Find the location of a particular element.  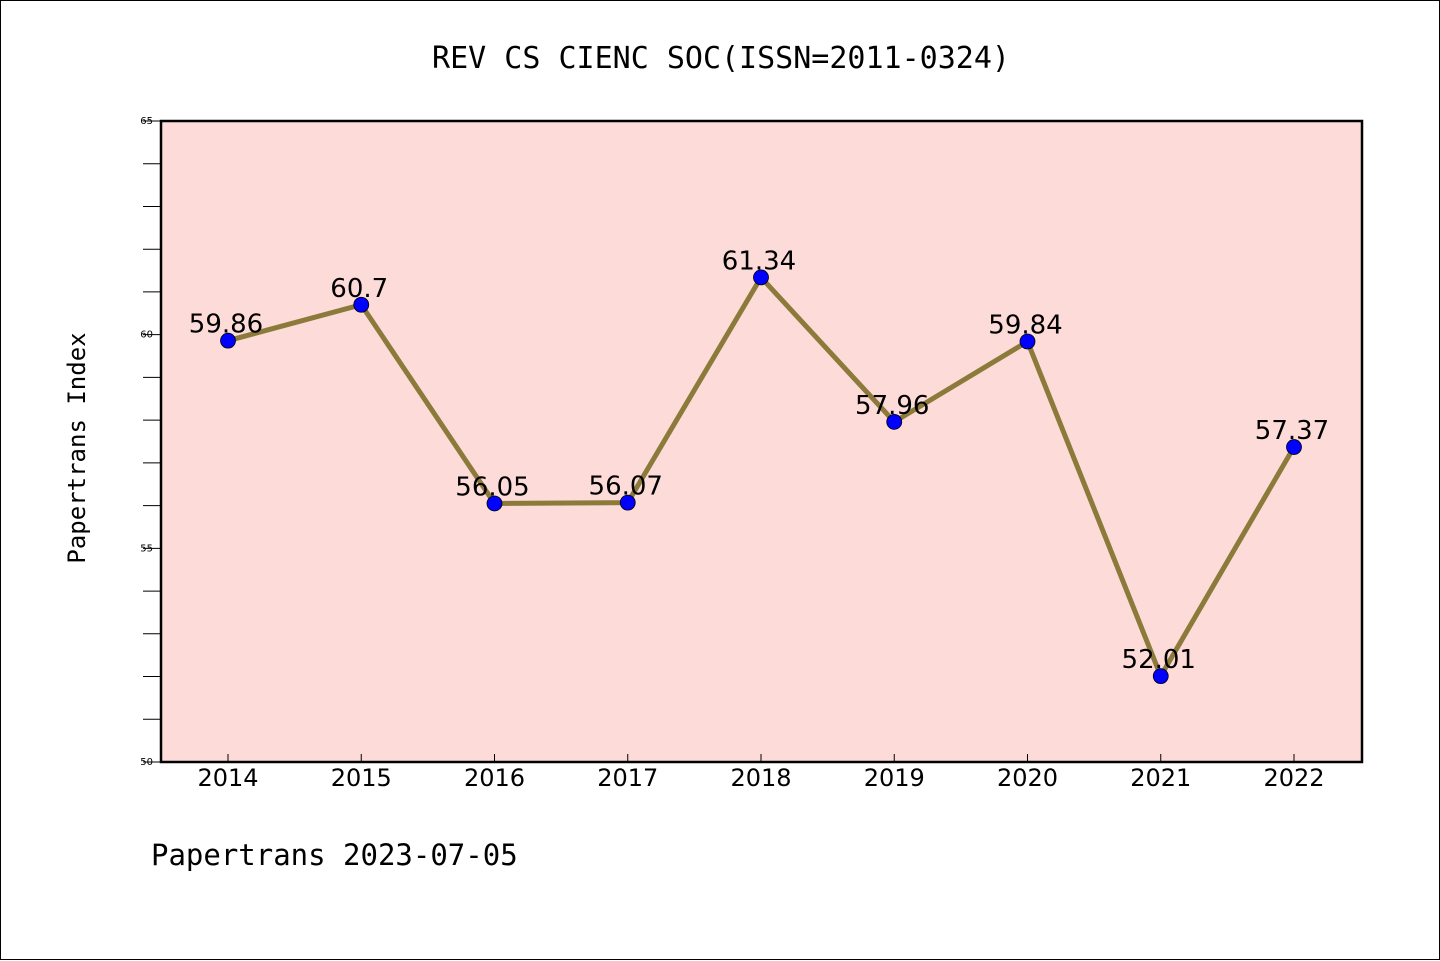

x-axis: 2014 2015 2016 2017 2018 2019 2020 2021 2022 is located at coordinates (761, 773).